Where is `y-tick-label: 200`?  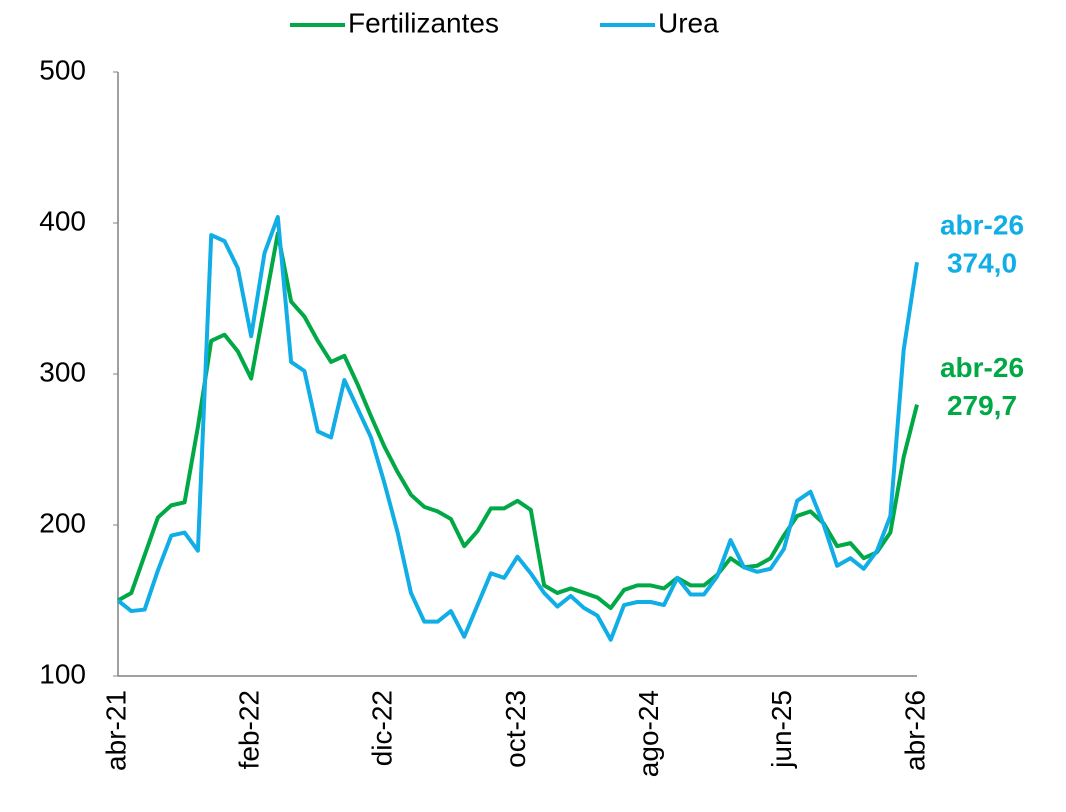 y-tick-label: 200 is located at coordinates (62, 522).